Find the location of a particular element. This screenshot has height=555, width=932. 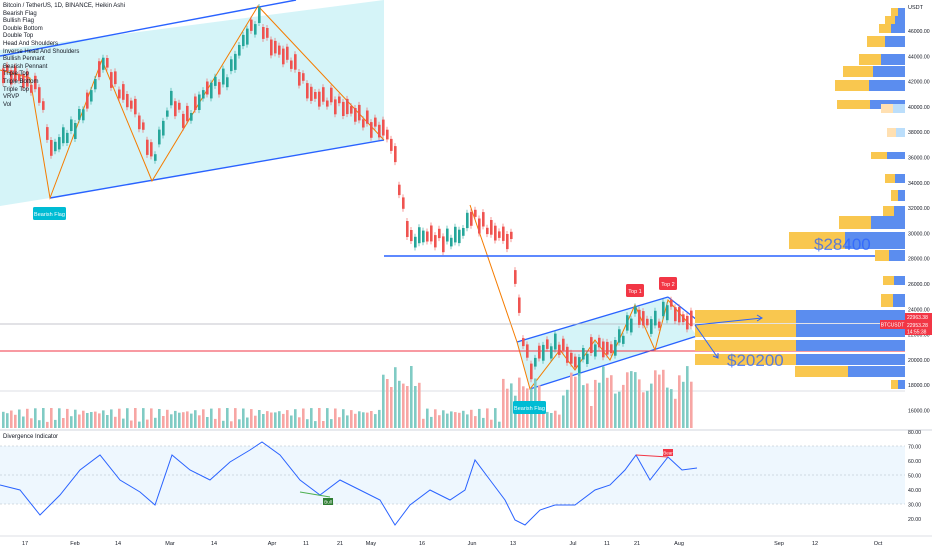

channel-upper-line is located at coordinates (148, 28).